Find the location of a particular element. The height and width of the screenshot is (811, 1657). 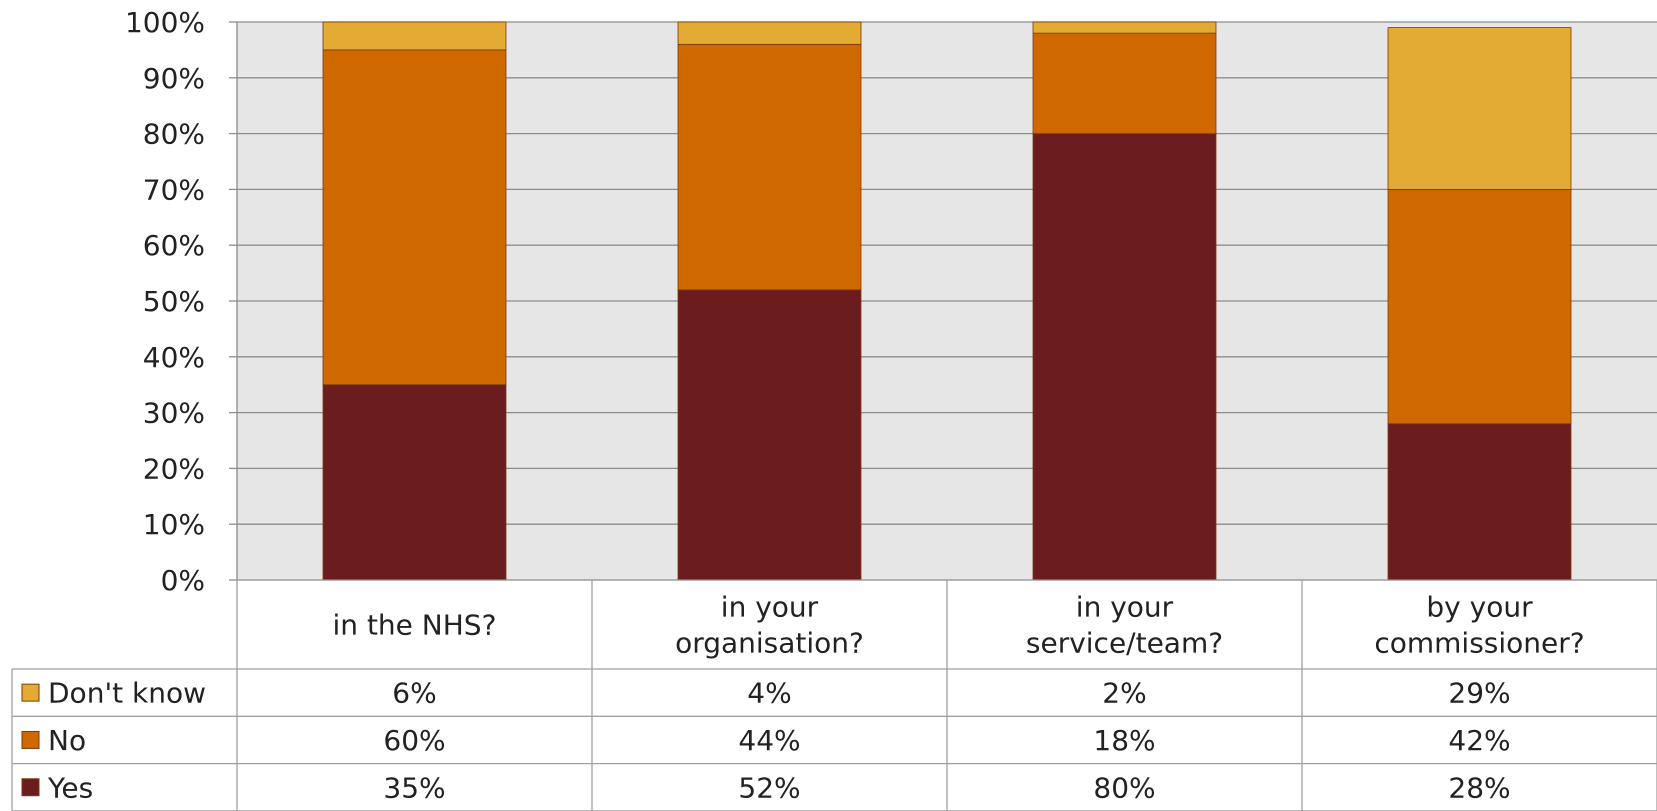

y-tick-label: 10% is located at coordinates (174, 524).